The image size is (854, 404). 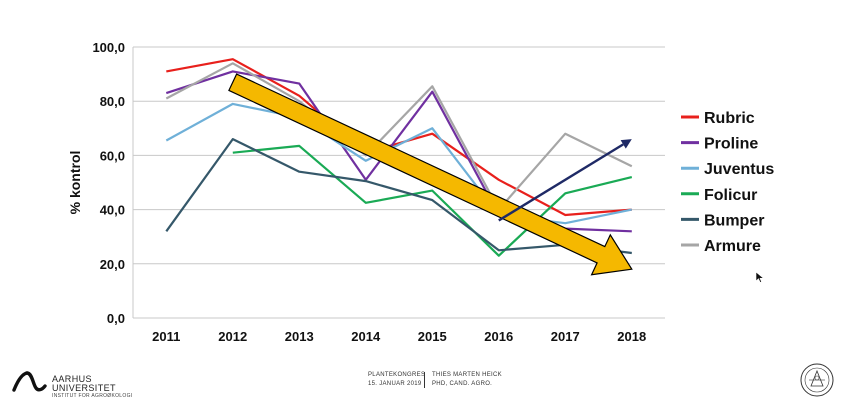 I want to click on legend-label-folicur: Folicur, so click(x=730, y=195).